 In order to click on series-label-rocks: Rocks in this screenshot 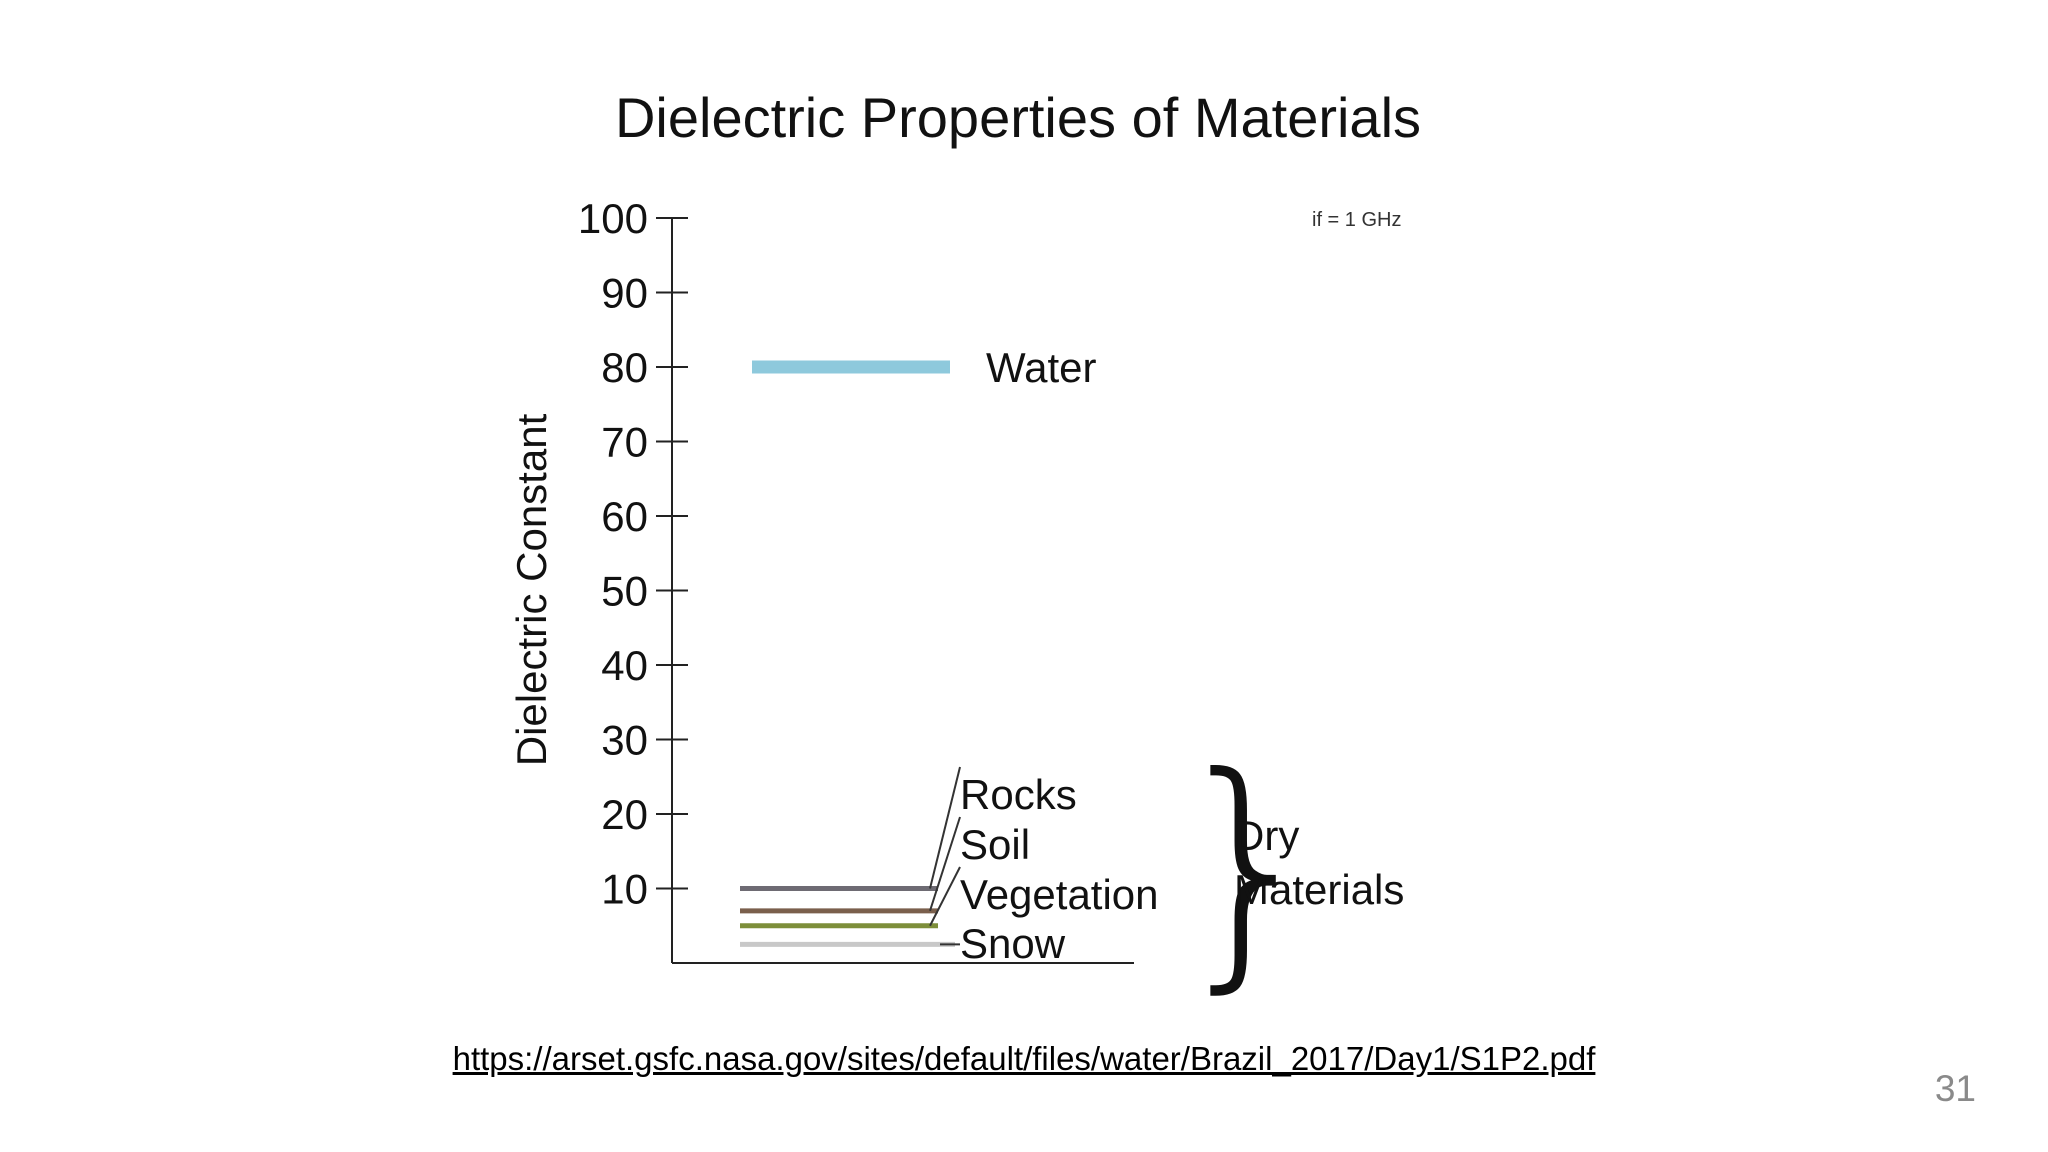, I will do `click(1018, 794)`.